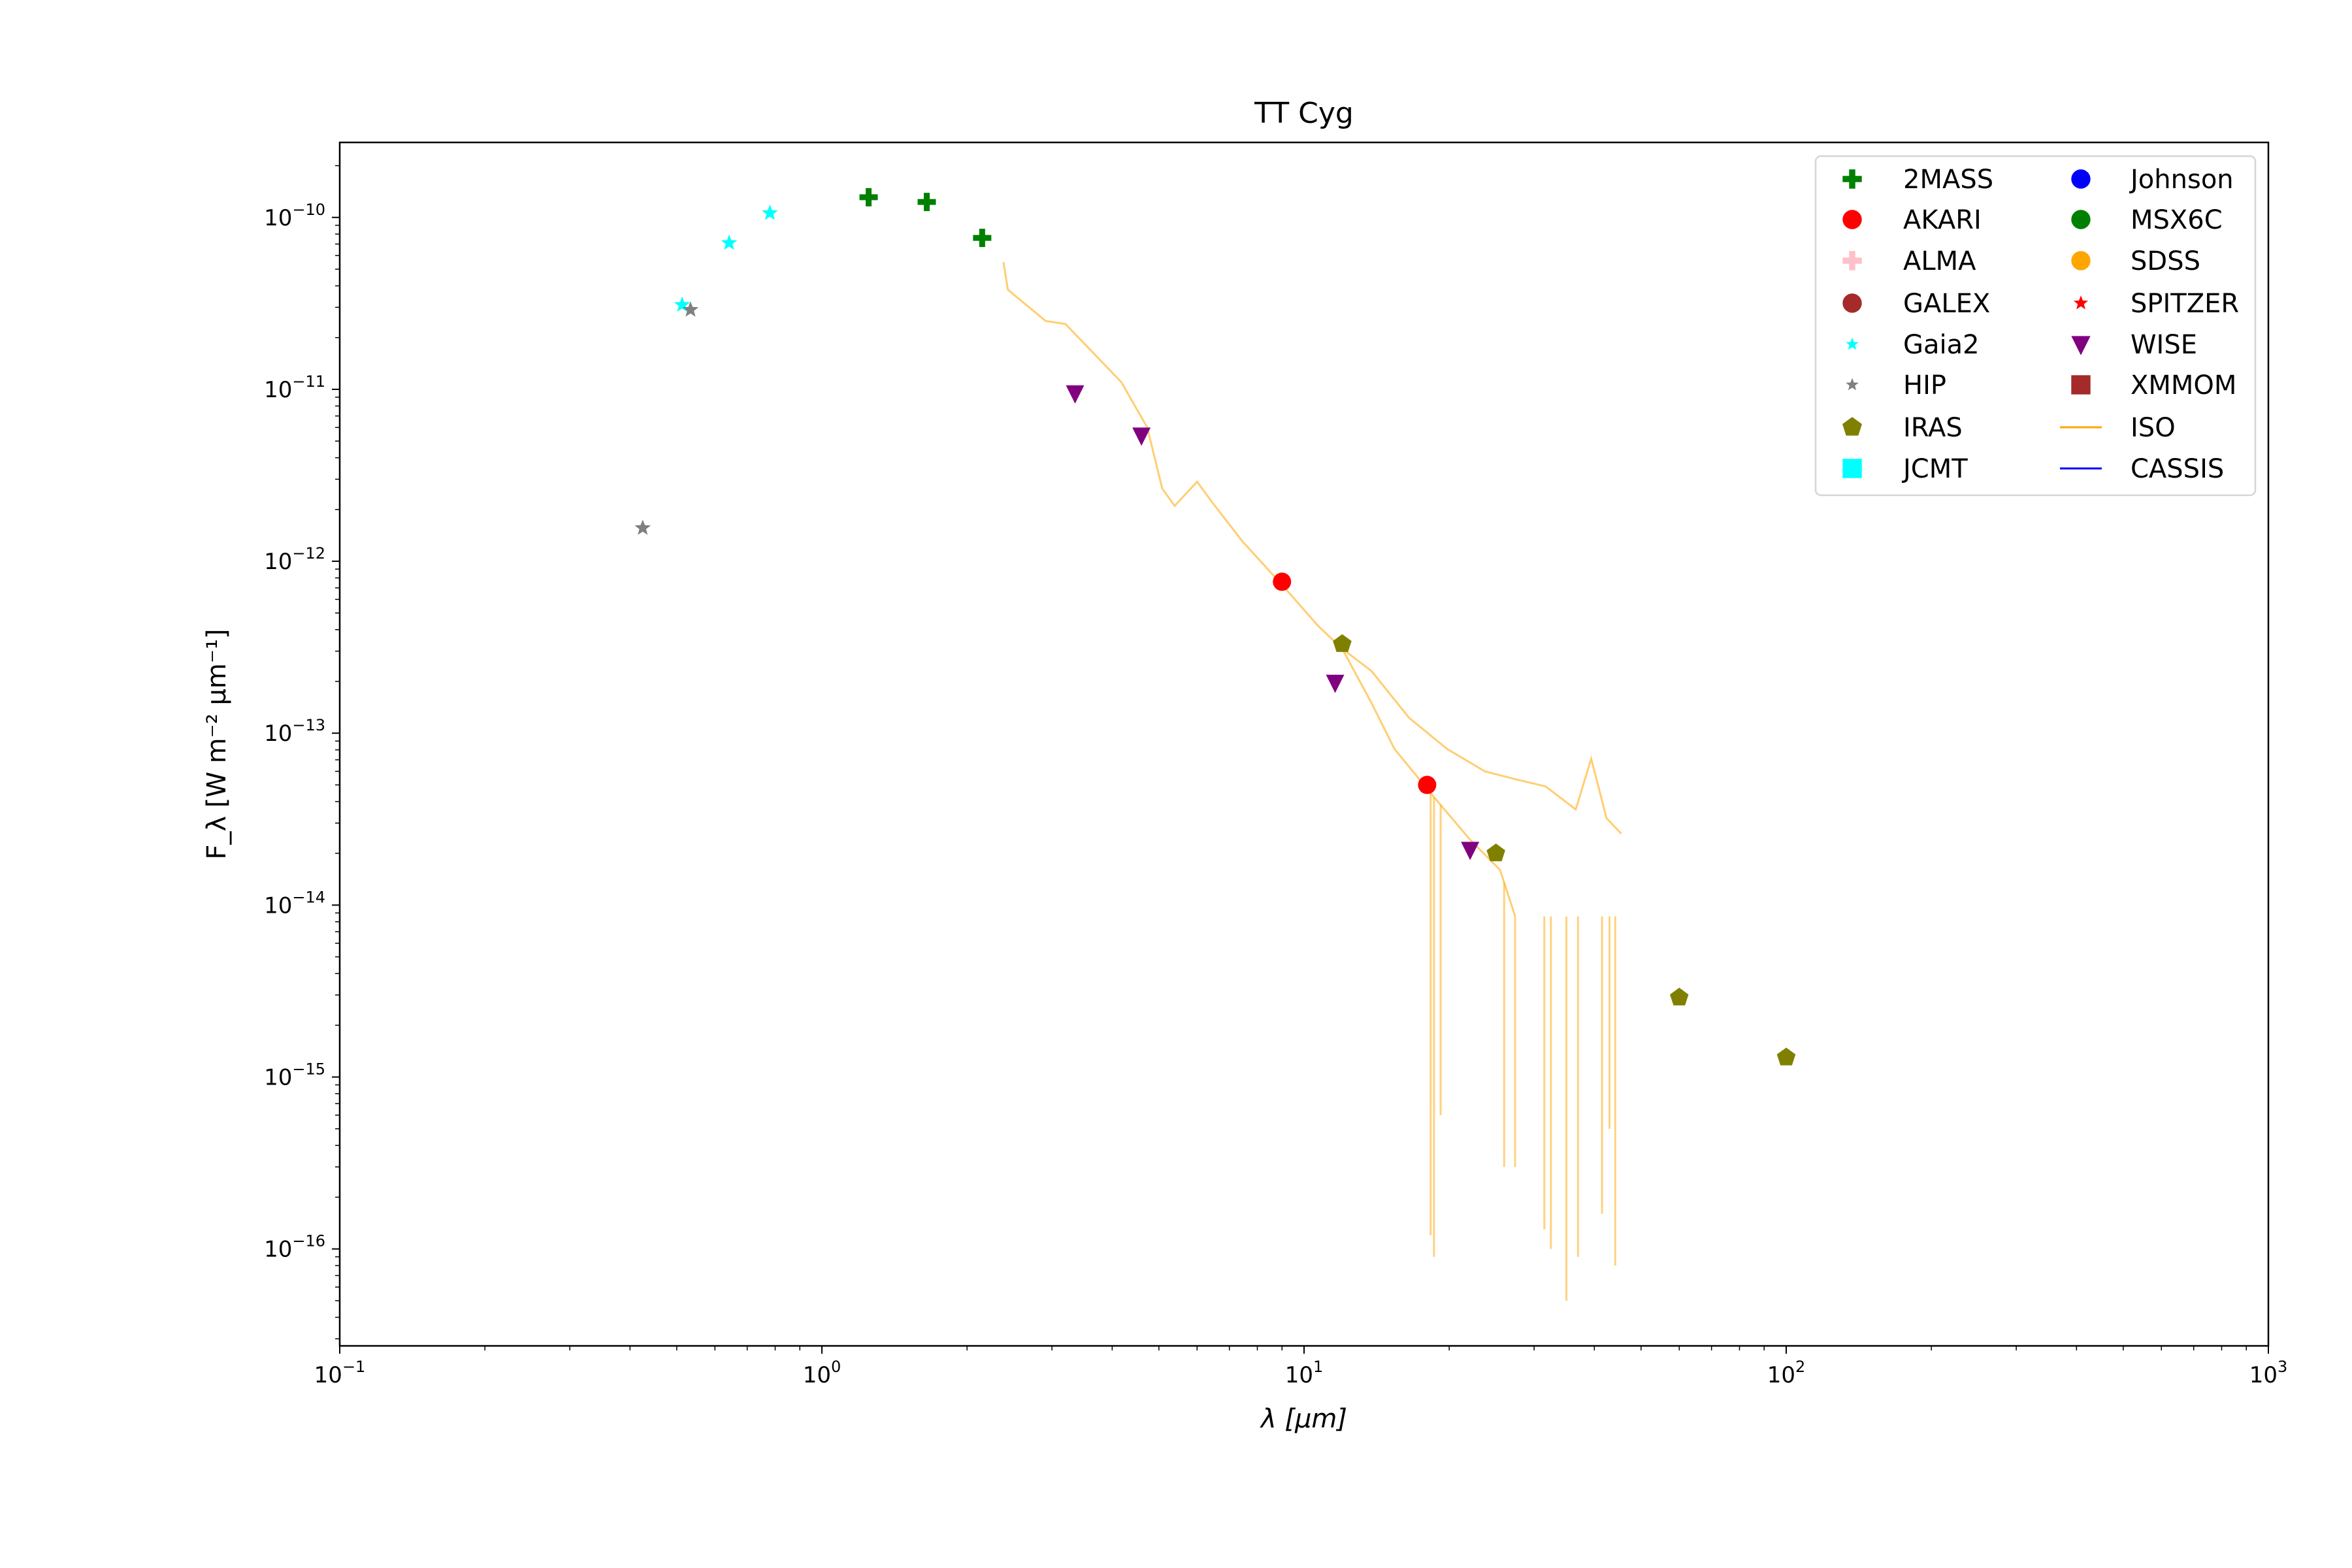 This screenshot has height=1568, width=2352. Describe the element at coordinates (1924, 385) in the screenshot. I see `legend-label: HIP` at that location.